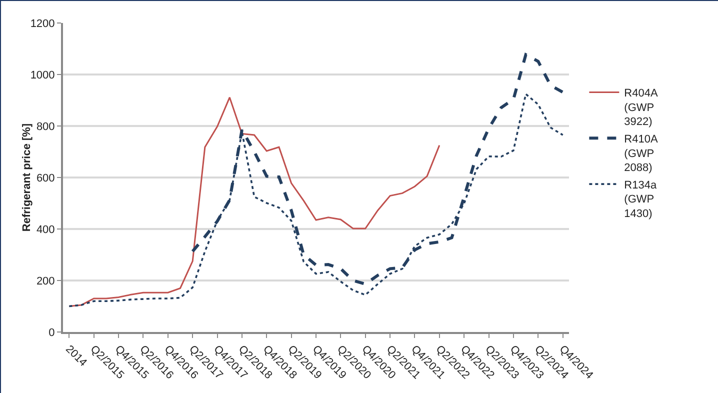 The width and height of the screenshot is (718, 393). I want to click on y-tick-label: 800, so click(45, 126).